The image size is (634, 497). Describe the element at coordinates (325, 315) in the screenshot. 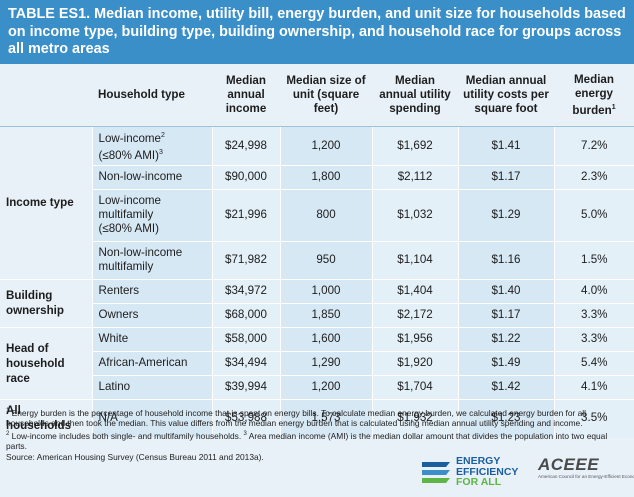

I see `cell-size: 1,850` at that location.